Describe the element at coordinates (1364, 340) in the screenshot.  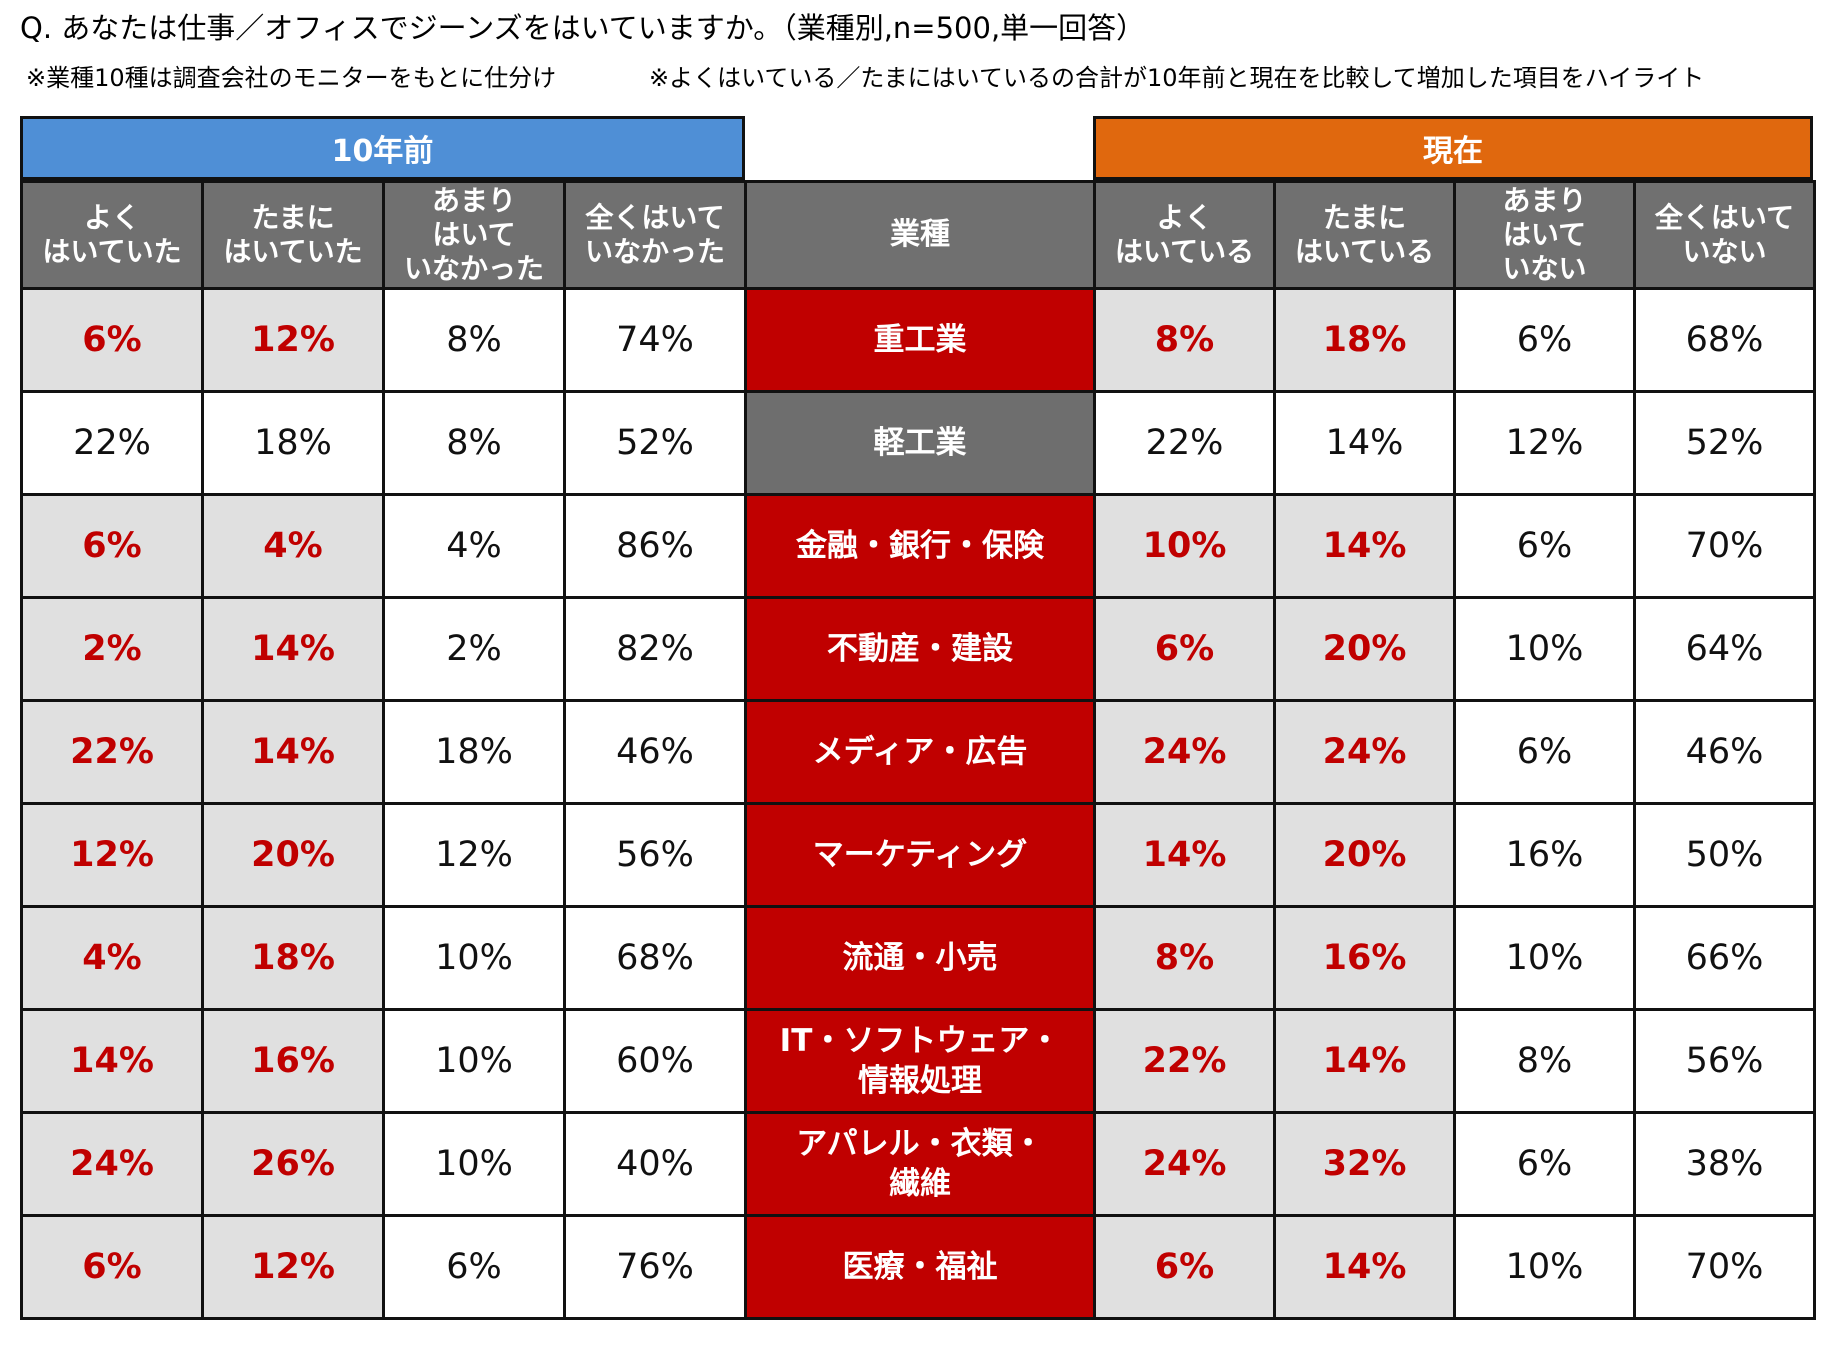
I see `cell-now-sometimes: 18%` at that location.